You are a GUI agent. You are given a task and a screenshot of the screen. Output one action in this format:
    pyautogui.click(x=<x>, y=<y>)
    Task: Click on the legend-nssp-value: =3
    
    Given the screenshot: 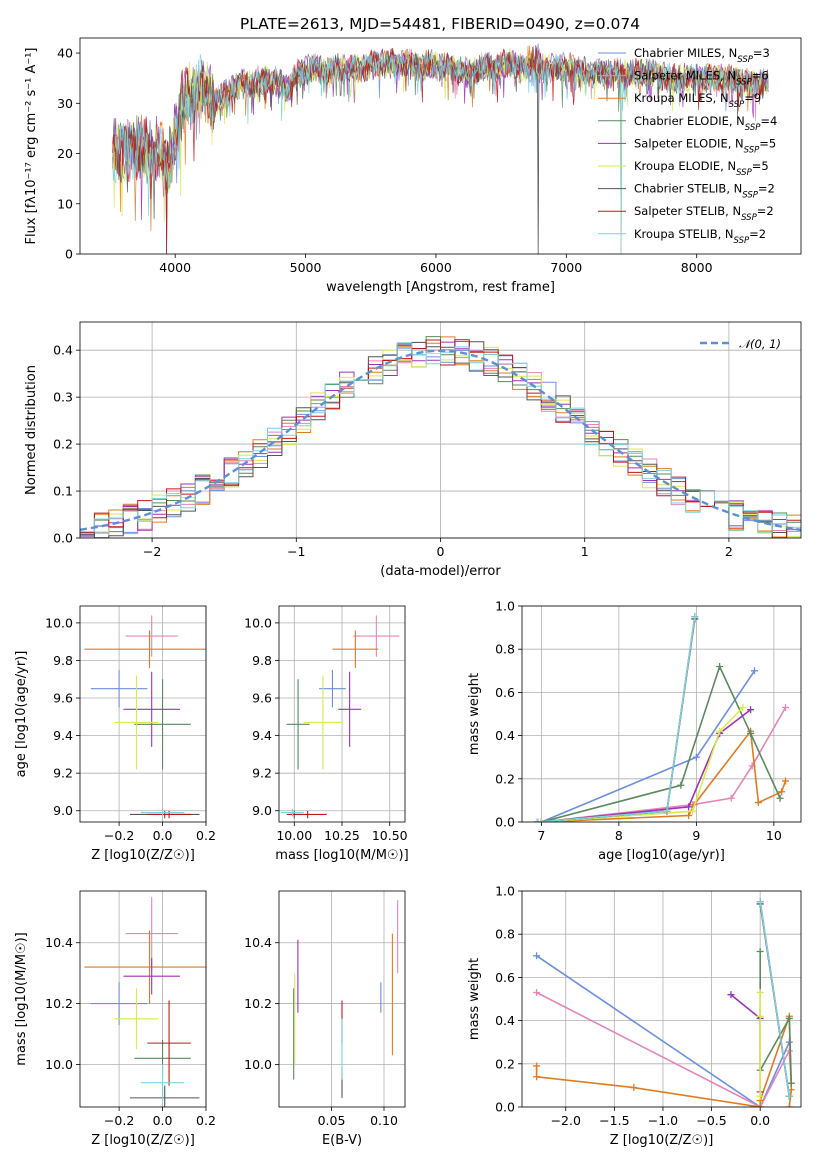 What is the action you would take?
    pyautogui.click(x=761, y=53)
    